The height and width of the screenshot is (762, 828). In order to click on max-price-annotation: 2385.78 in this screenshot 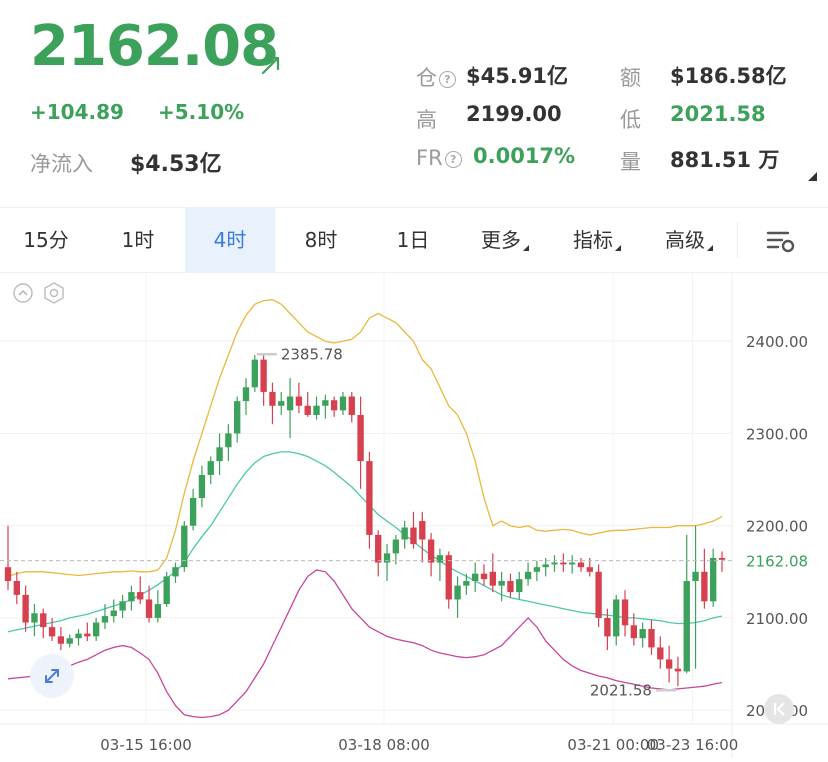, I will do `click(312, 354)`.